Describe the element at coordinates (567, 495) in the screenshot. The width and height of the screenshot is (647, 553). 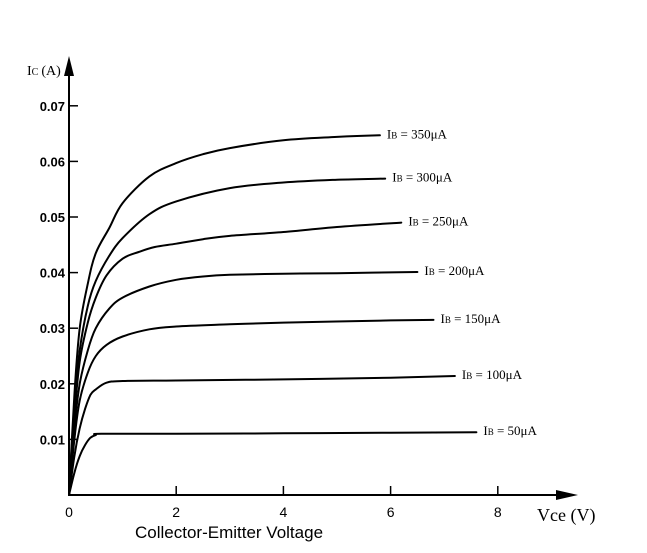
I see `x-axis-arrow-icon` at that location.